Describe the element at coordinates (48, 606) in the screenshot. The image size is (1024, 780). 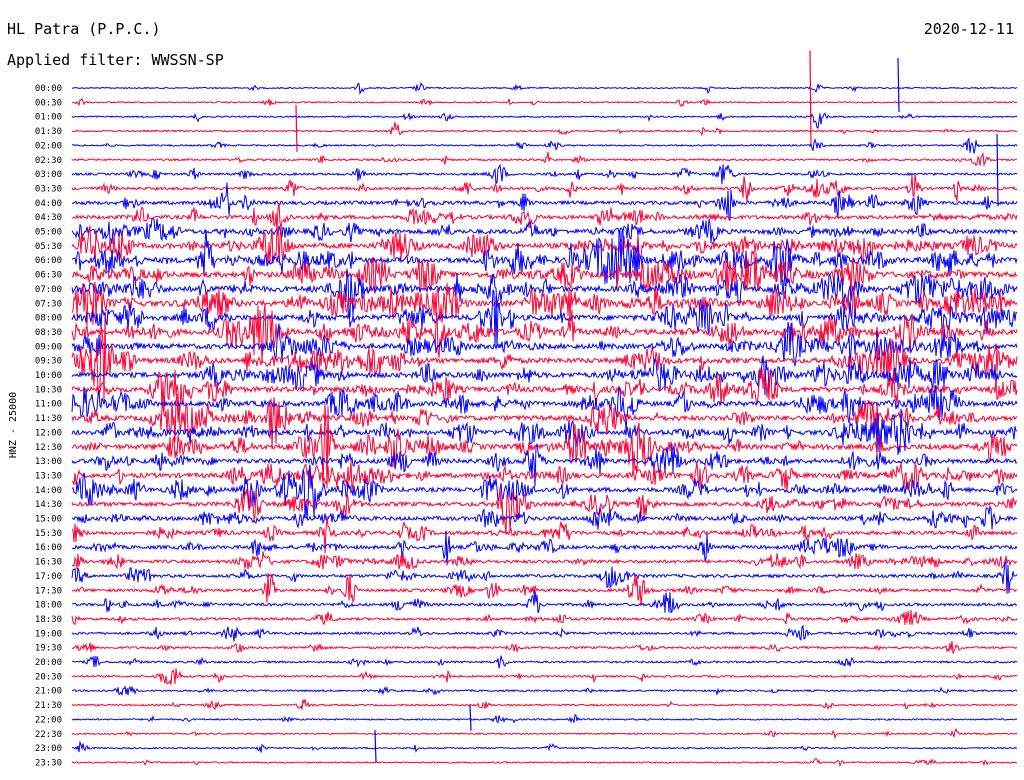
I see `time-label: 18:00` at that location.